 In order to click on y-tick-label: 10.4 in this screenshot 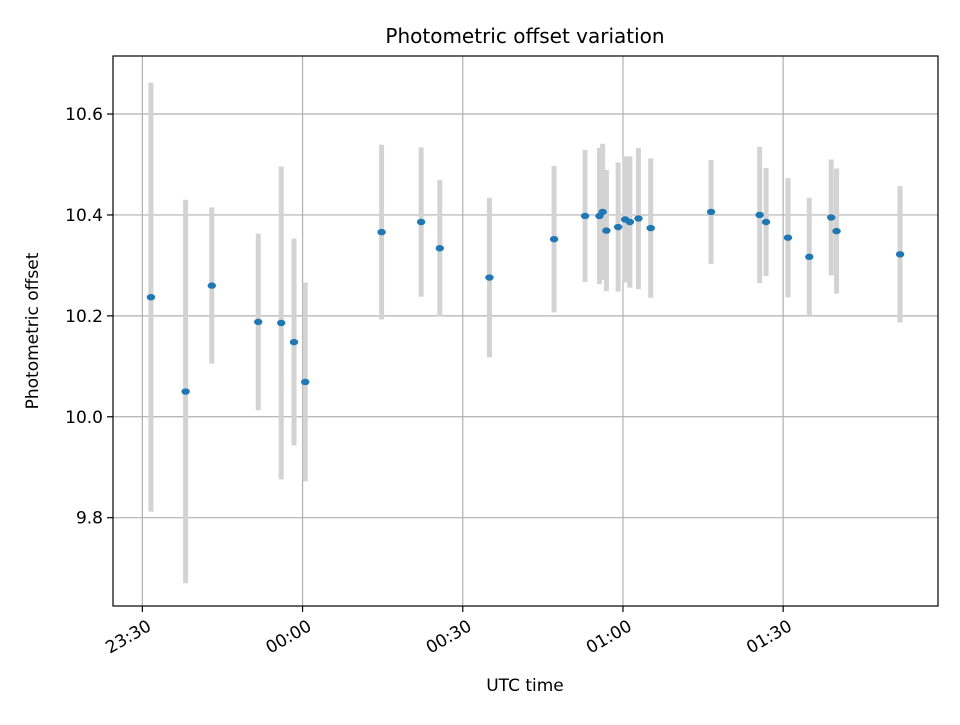, I will do `click(84, 216)`.